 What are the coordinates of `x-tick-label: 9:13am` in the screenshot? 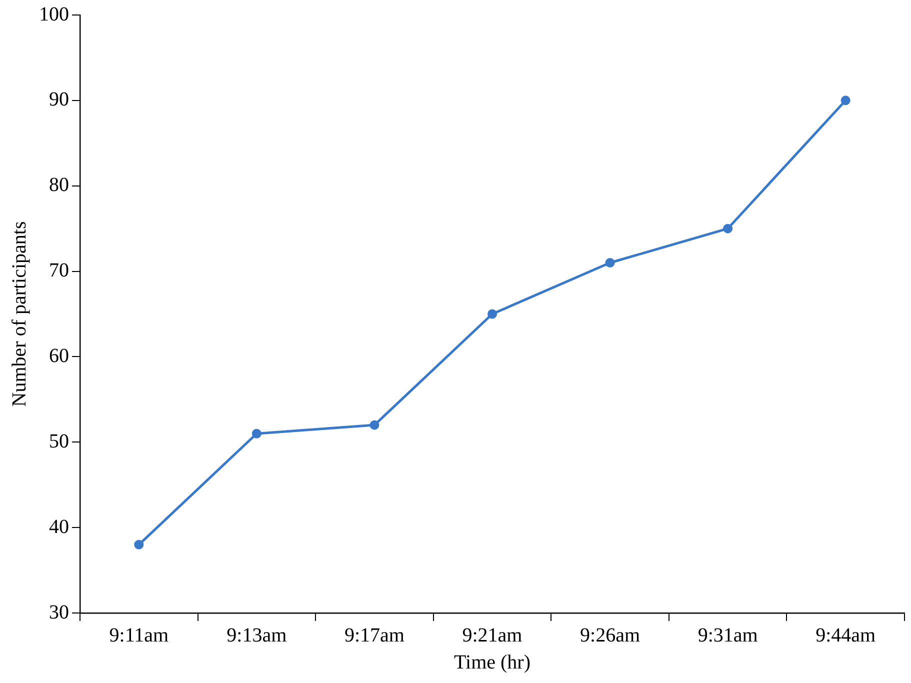 It's located at (257, 635).